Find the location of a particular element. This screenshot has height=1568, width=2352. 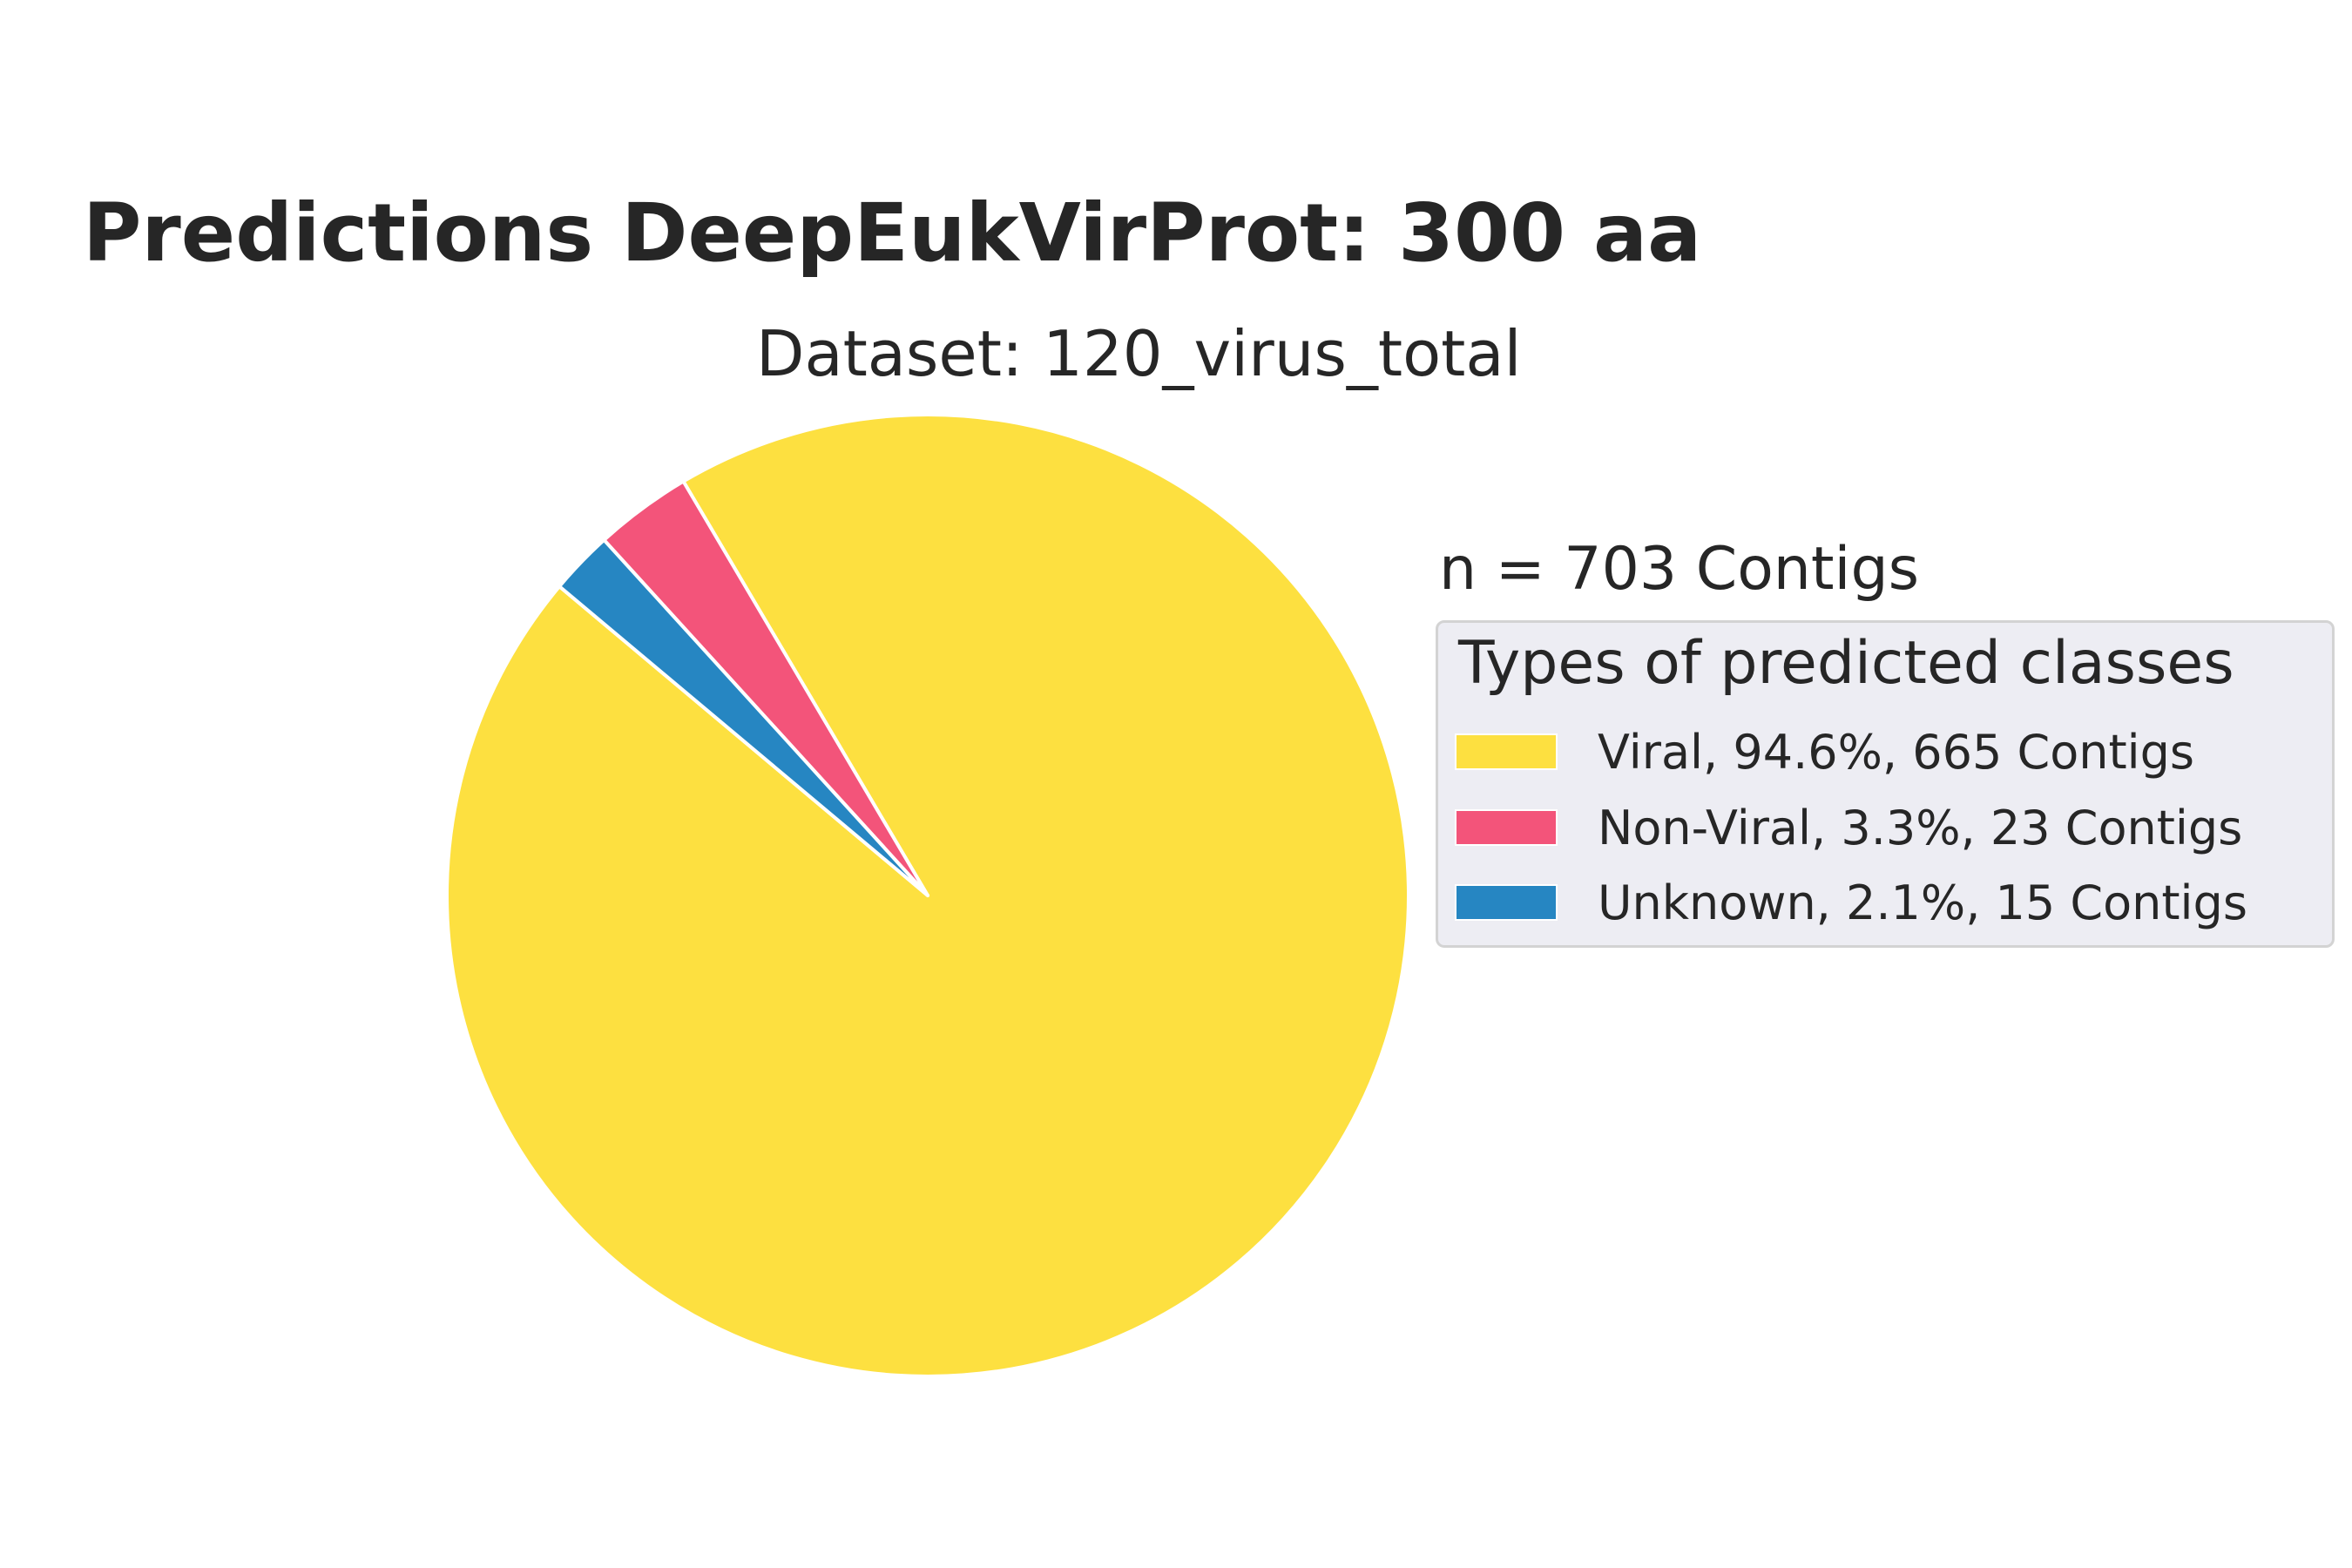

chart-subtitle-text: Dataset: 120_virus_total is located at coordinates (1139, 353).